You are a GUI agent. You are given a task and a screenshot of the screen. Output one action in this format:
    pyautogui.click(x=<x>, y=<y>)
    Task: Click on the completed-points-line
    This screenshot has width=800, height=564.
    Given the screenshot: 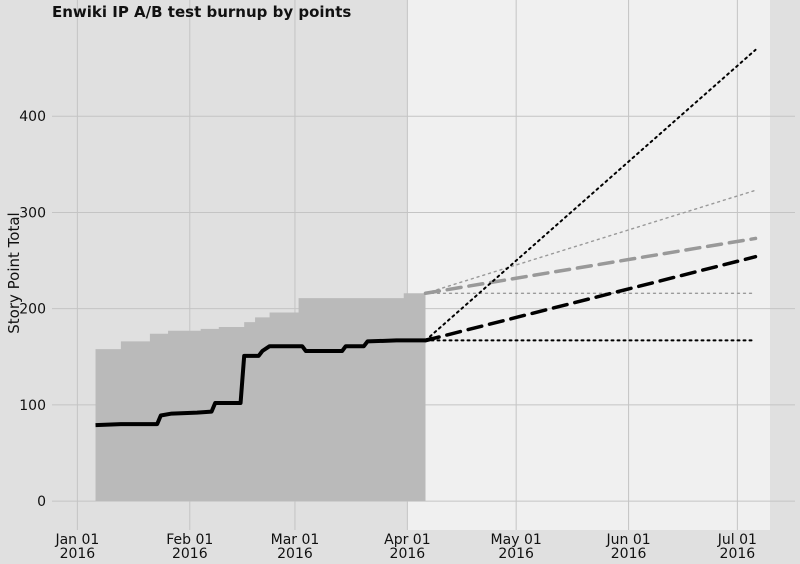 What is the action you would take?
    pyautogui.click(x=264, y=382)
    